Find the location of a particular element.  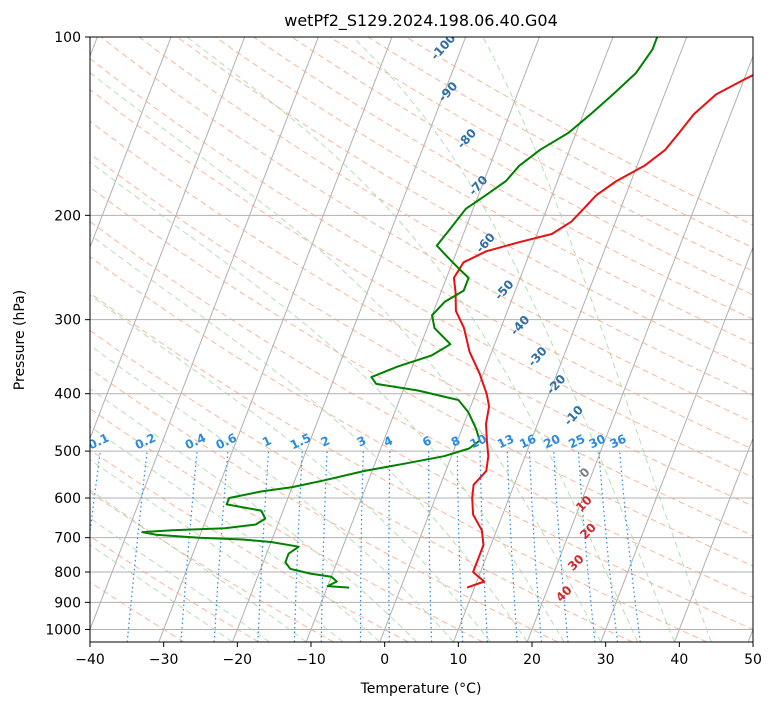

mixing-ratio-label: 20 is located at coordinates (551, 442).